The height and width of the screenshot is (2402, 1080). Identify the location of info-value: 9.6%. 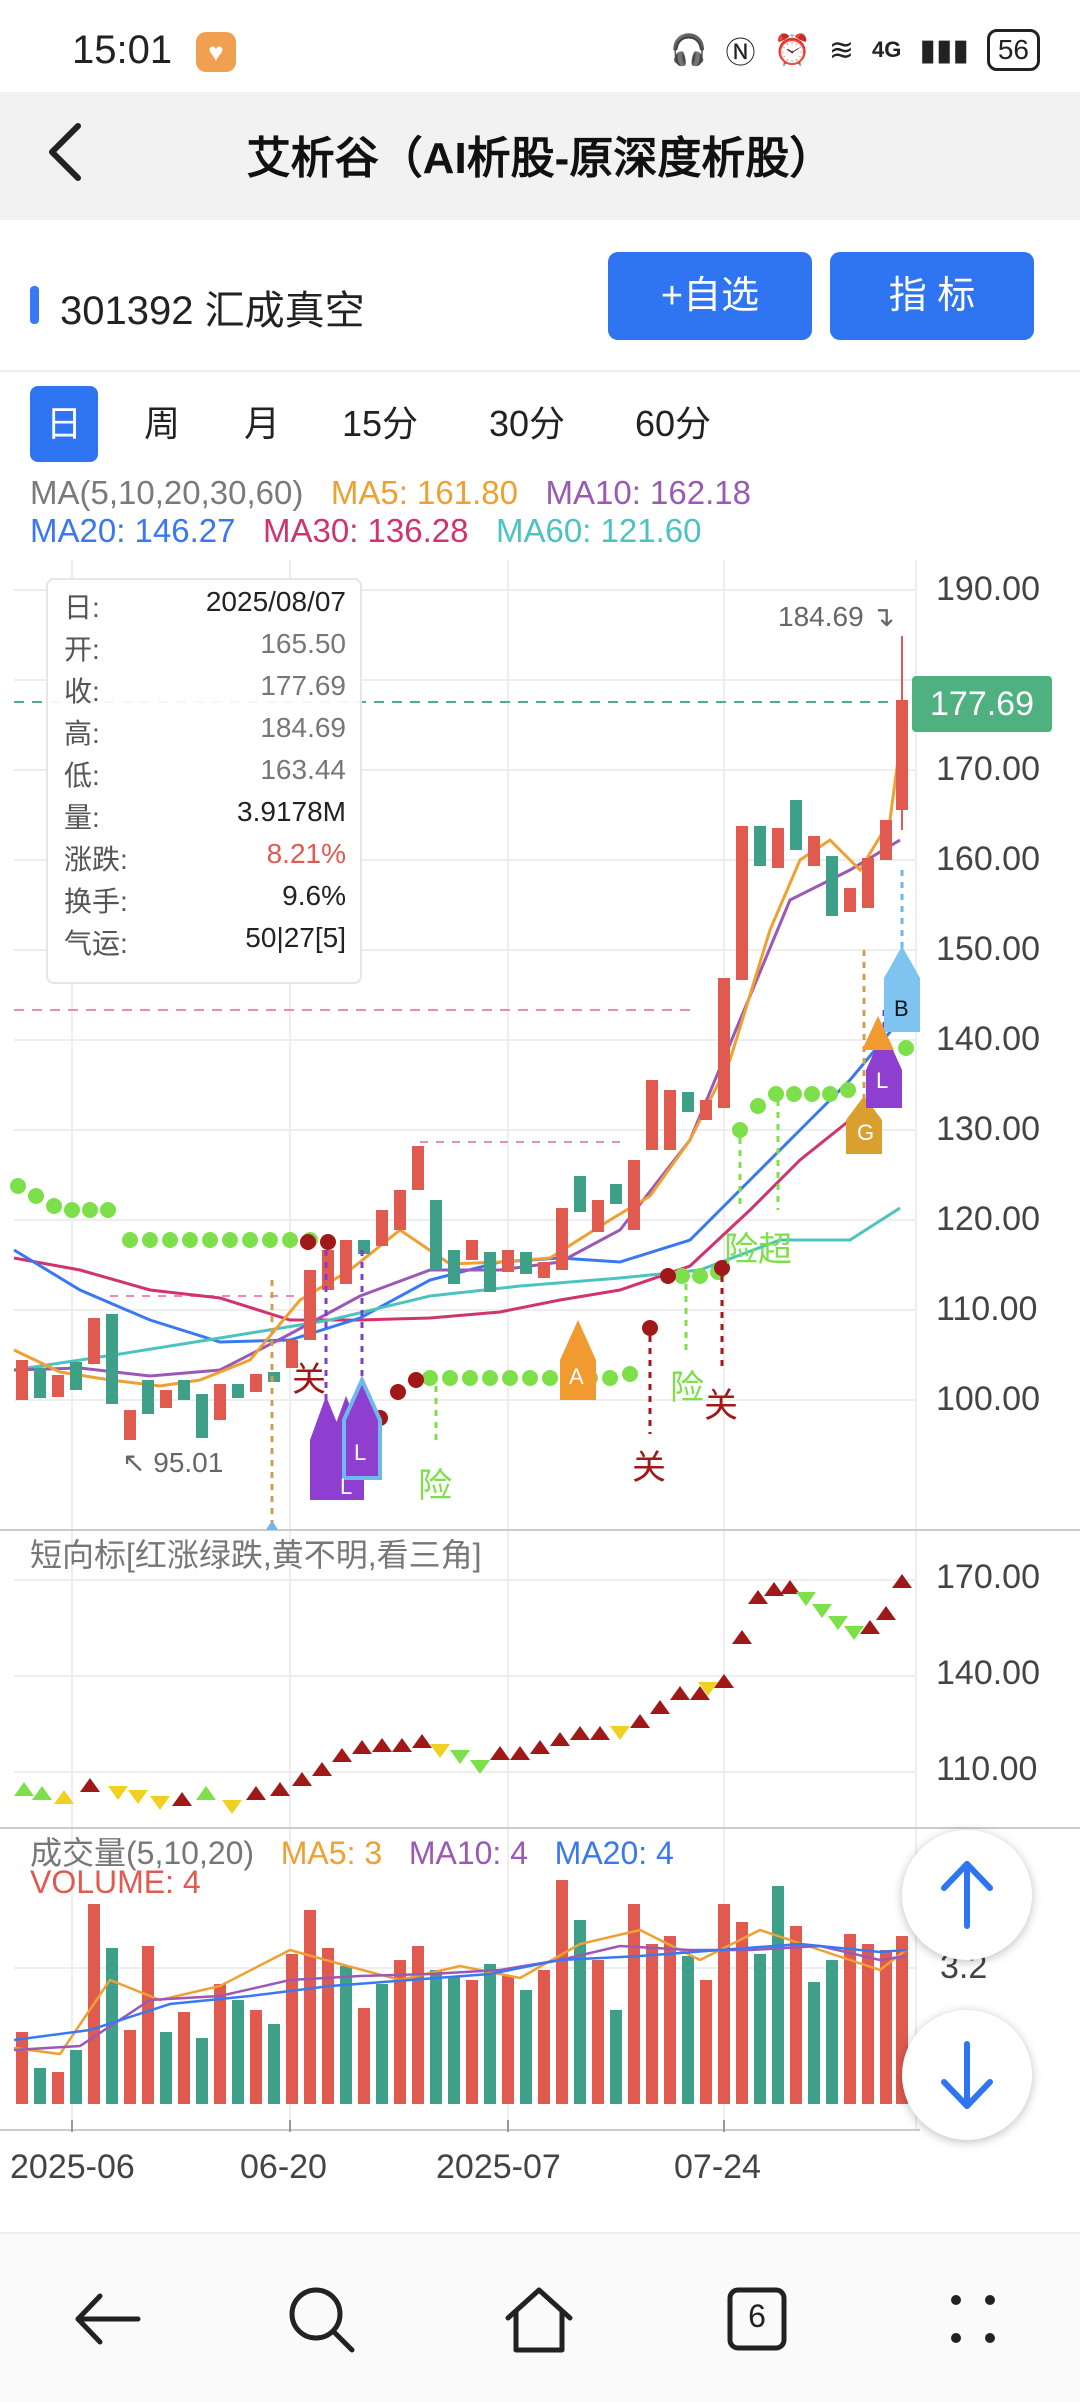
(314, 895).